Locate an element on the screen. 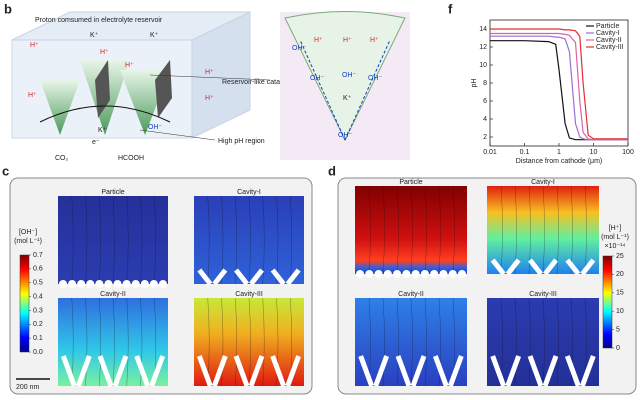 The height and width of the screenshot is (400, 640). colorbar-tick-label: 10 is located at coordinates (620, 311).